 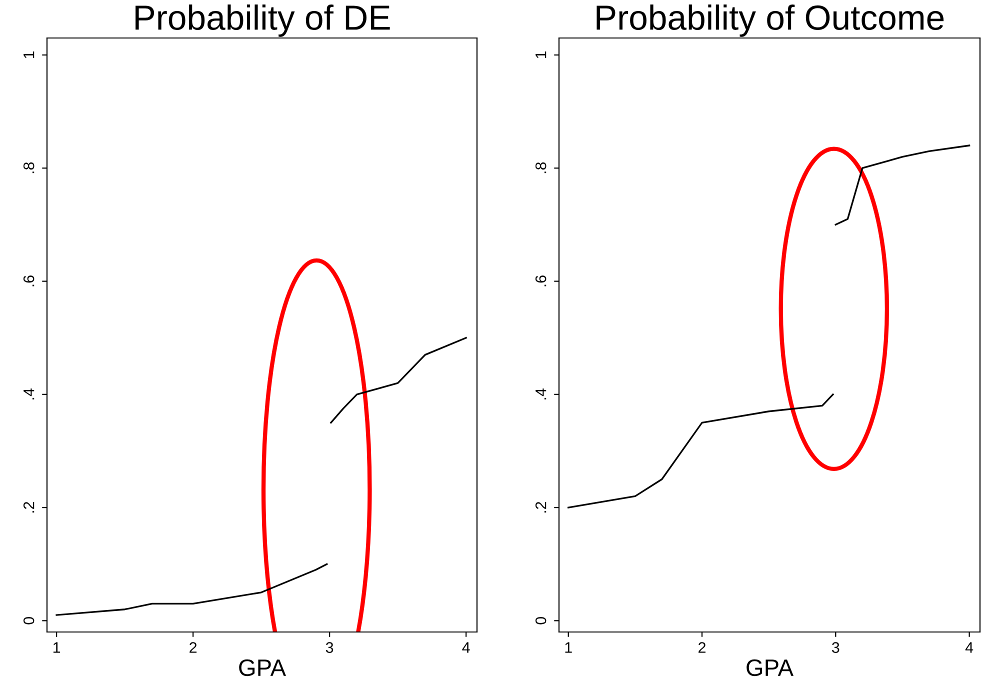 I want to click on chart-title: Probability of Outcome, so click(x=770, y=20).